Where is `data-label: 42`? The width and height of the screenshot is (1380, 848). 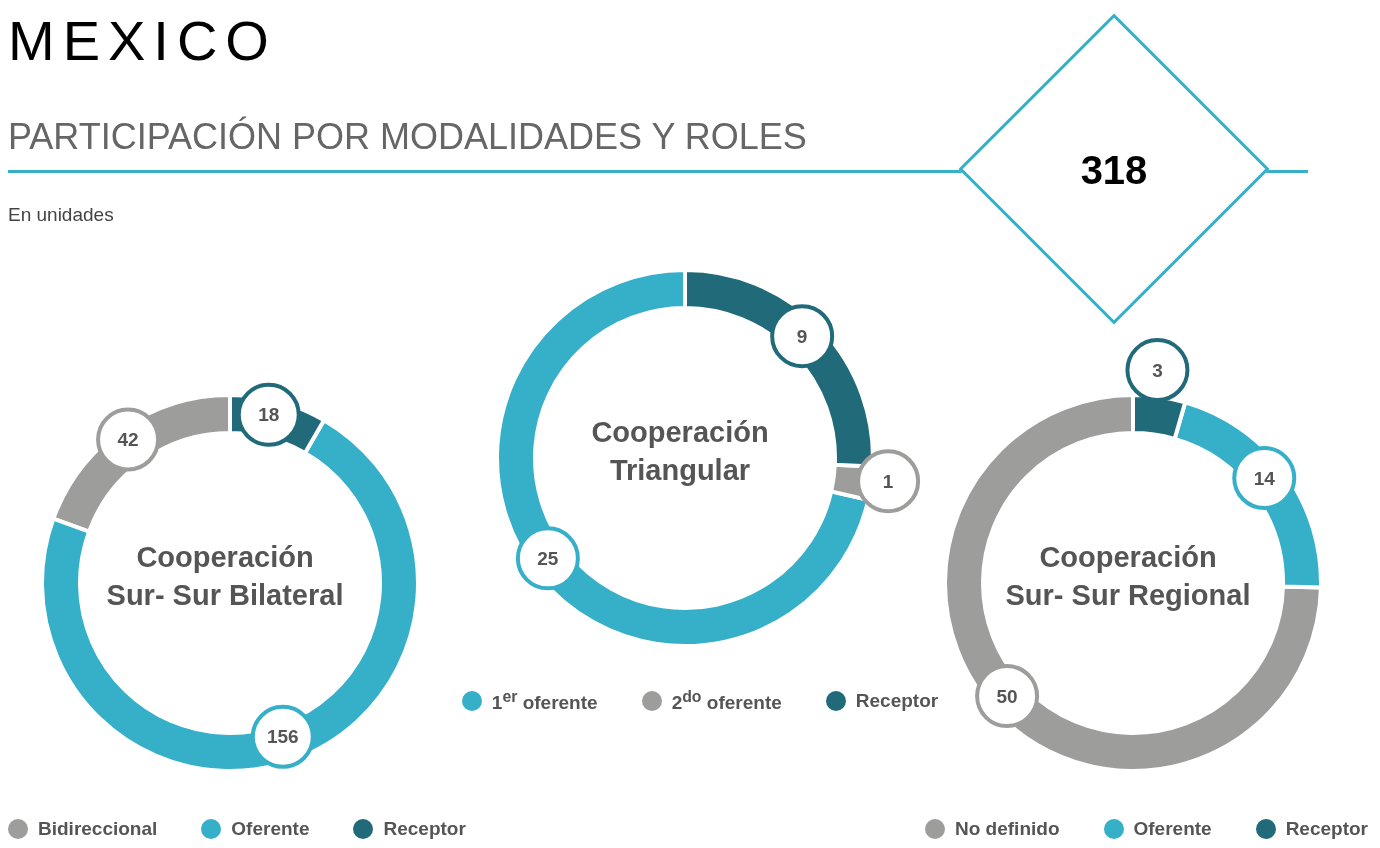
data-label: 42 is located at coordinates (128, 440).